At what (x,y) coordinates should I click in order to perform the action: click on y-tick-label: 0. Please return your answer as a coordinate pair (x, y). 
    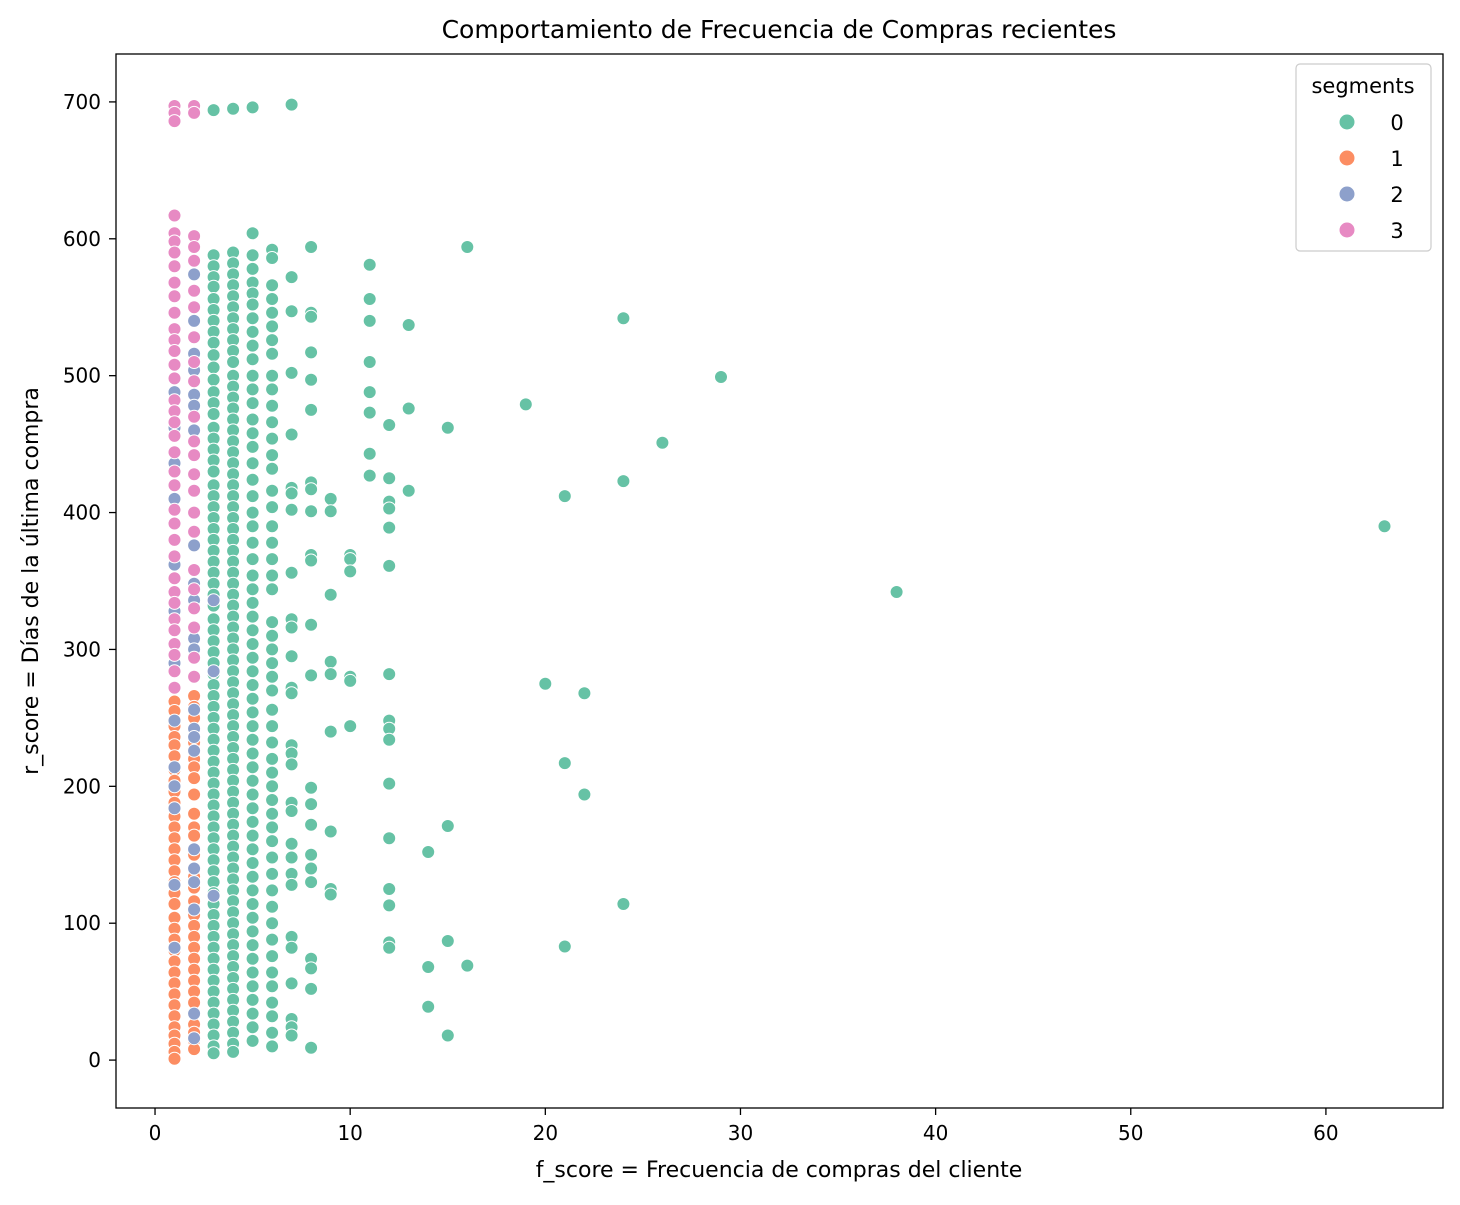
    Looking at the image, I should click on (94, 1060).